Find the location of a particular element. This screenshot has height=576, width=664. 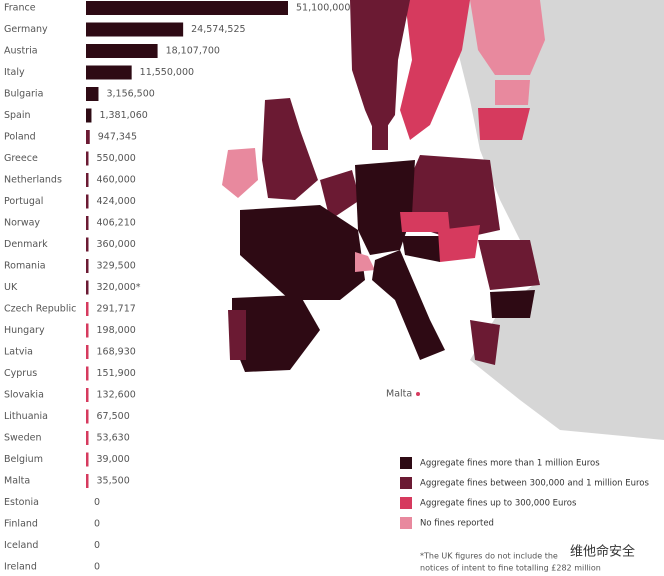

category-label: UK is located at coordinates (11, 287).